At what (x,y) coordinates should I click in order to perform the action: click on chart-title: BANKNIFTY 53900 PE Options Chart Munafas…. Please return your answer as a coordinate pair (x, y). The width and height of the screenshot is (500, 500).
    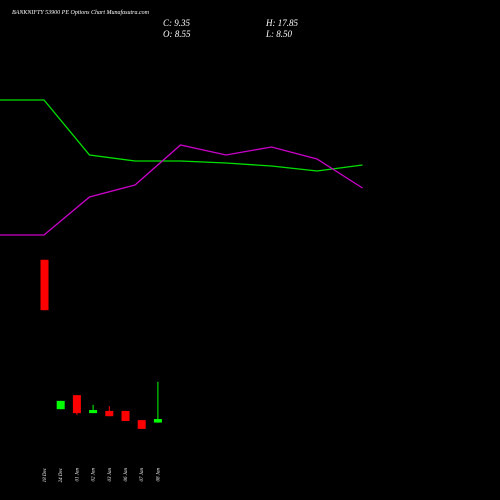
    Looking at the image, I should click on (81, 12).